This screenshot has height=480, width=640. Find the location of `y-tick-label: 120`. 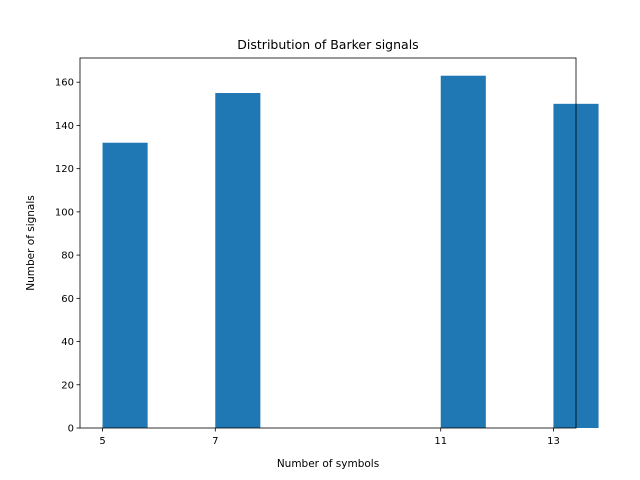

y-tick-label: 120 is located at coordinates (64, 169).